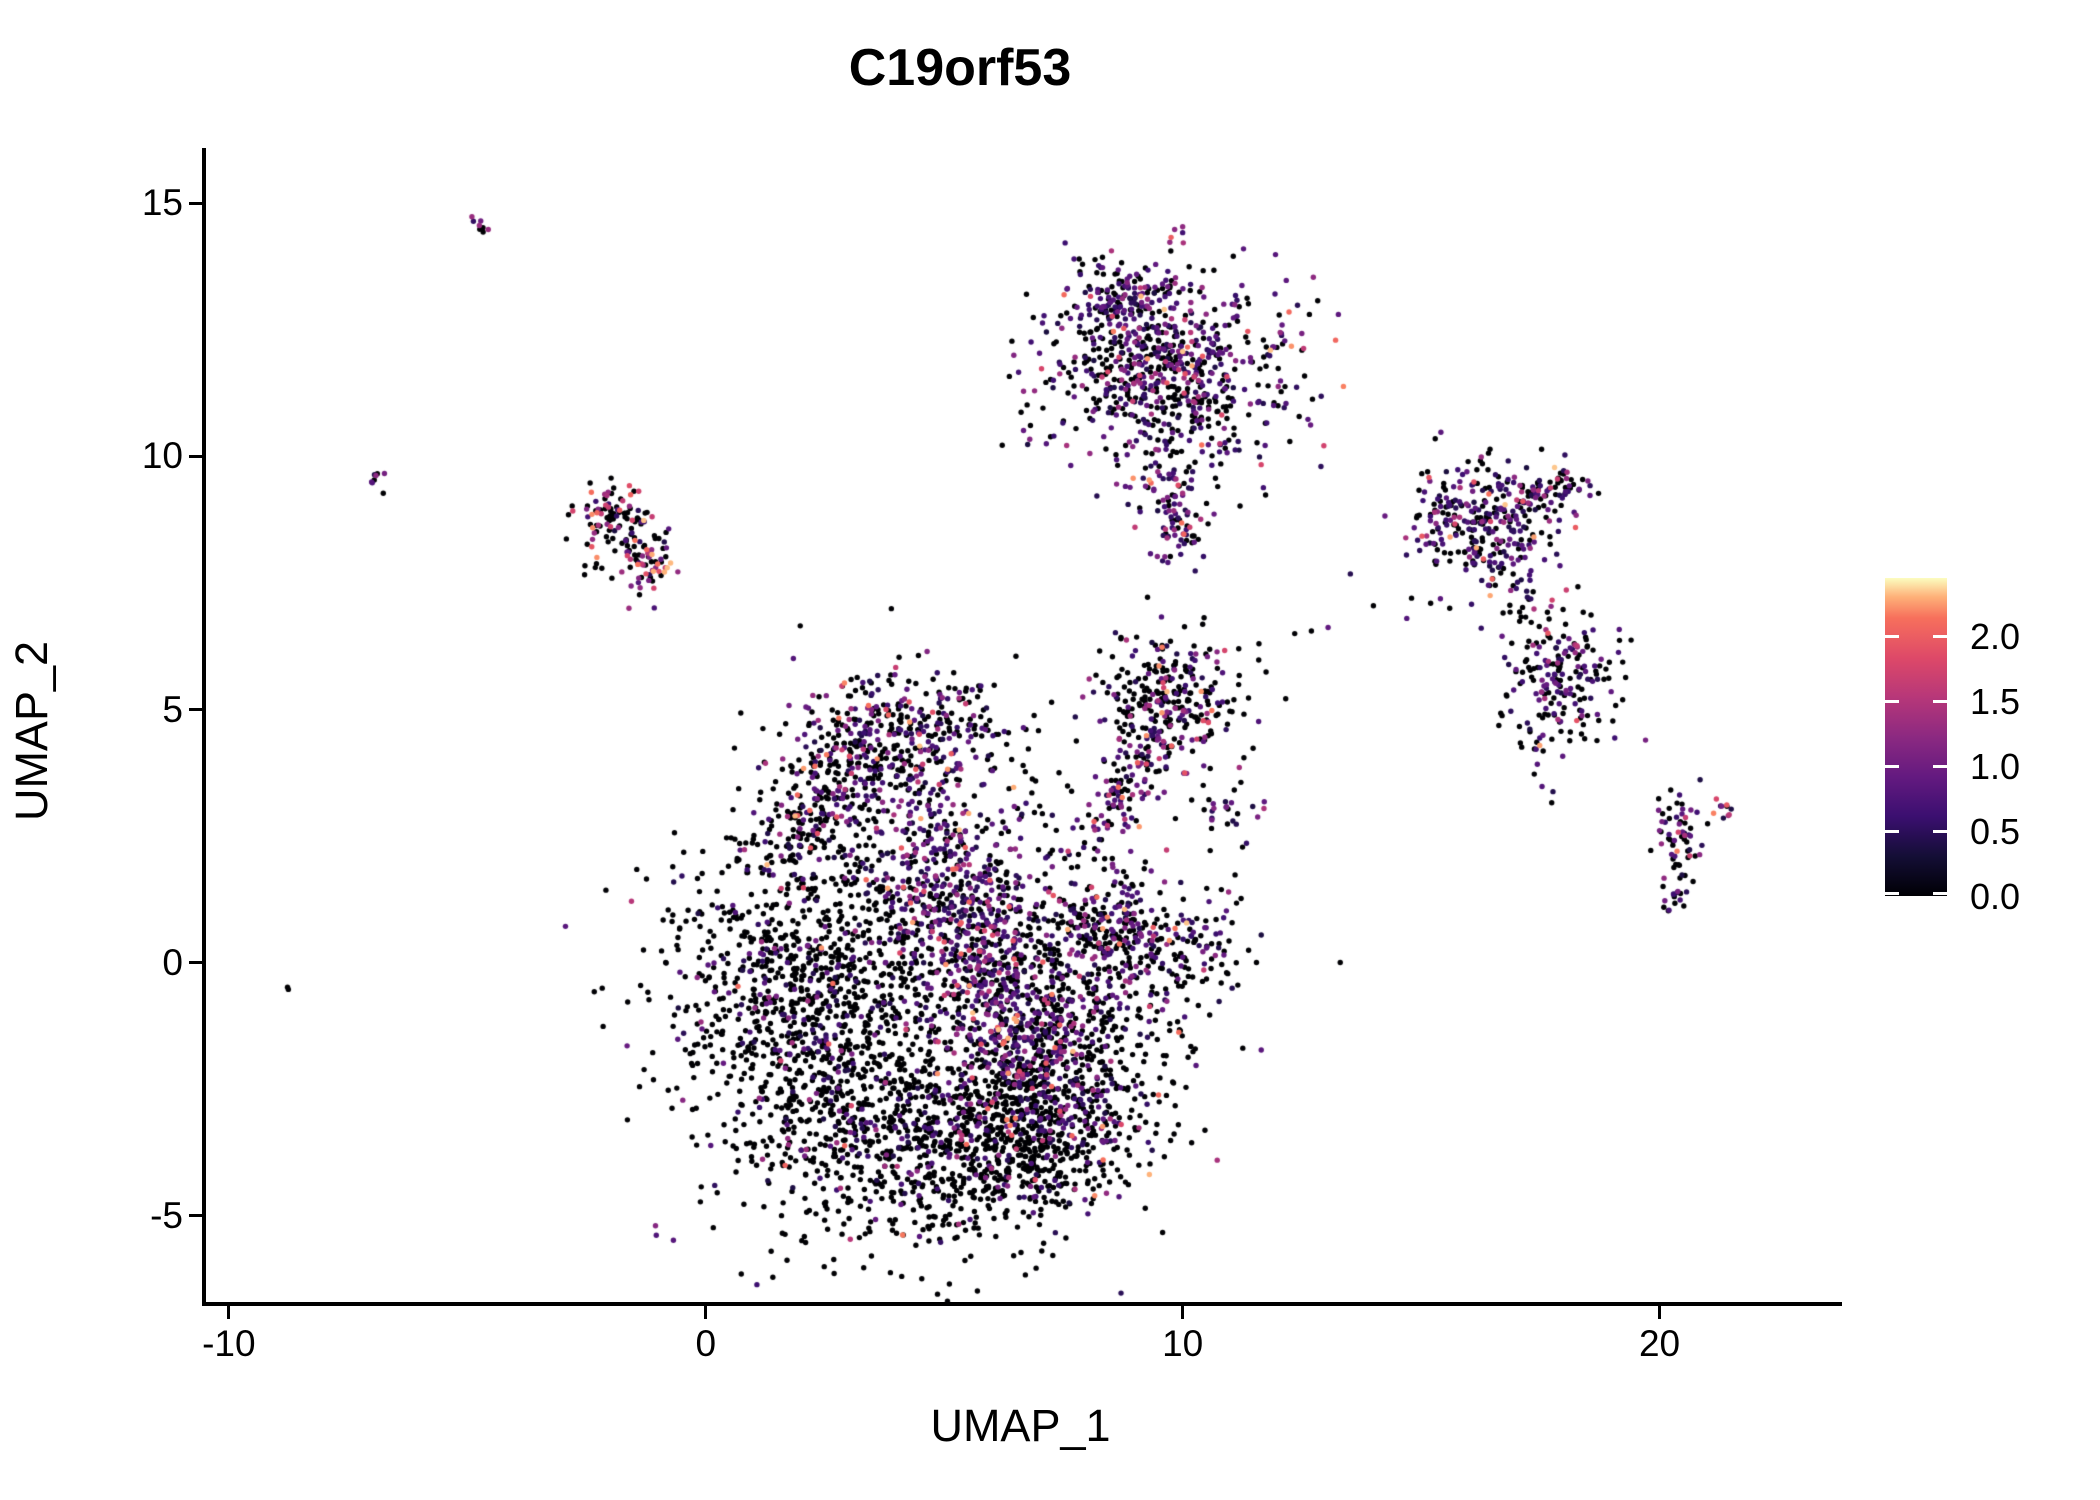 The image size is (2100, 1500). What do you see at coordinates (1995, 832) in the screenshot?
I see `colorbar-tick-label: 0.5` at bounding box center [1995, 832].